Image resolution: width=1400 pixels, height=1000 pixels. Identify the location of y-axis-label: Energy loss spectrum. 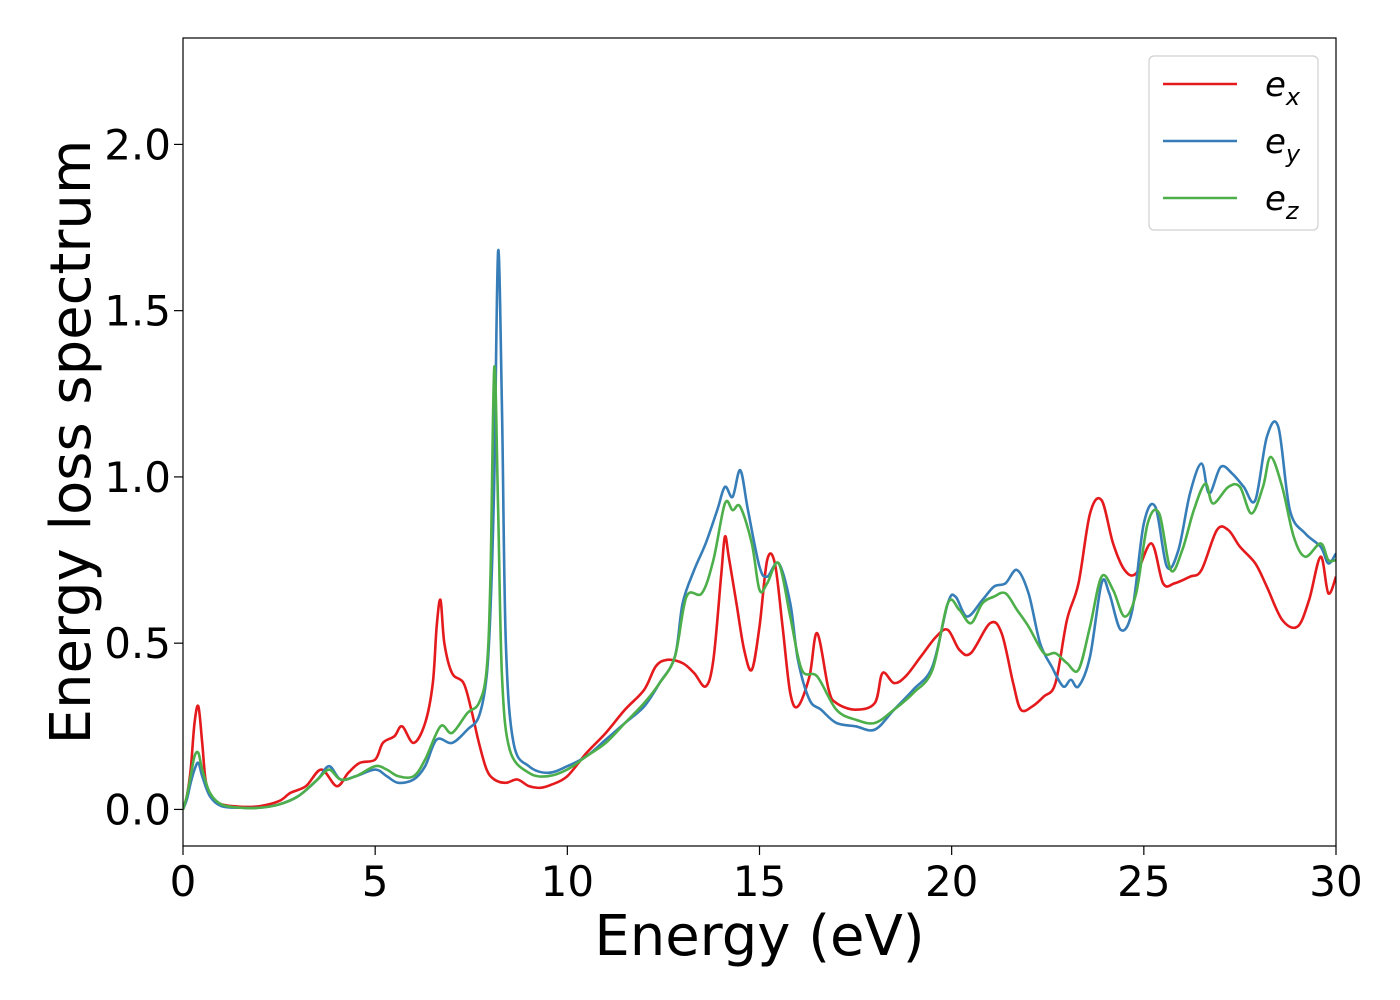
(71, 442).